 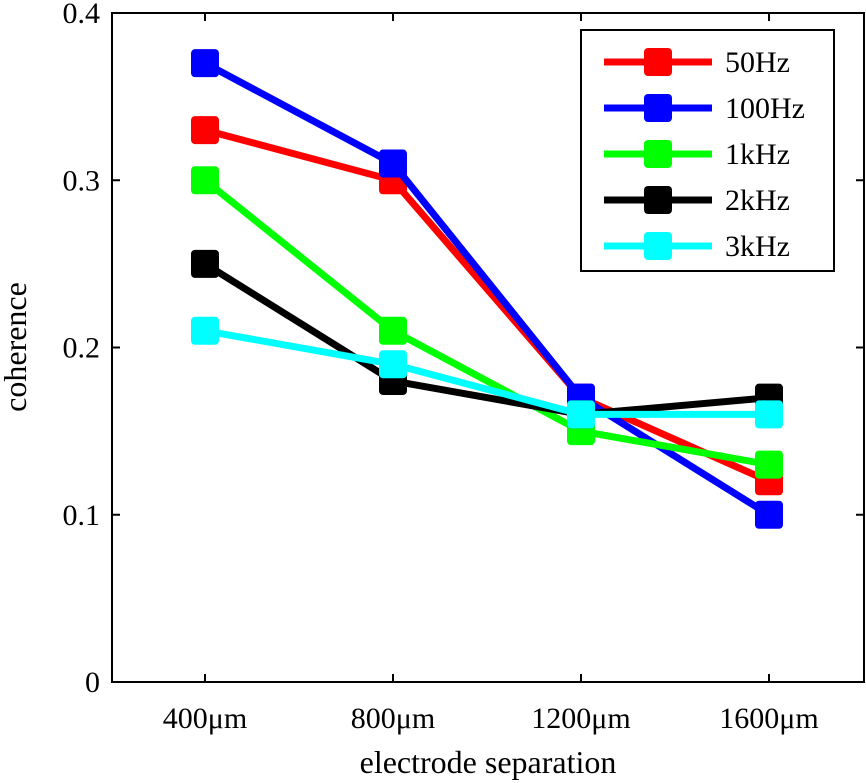 What do you see at coordinates (658, 62) in the screenshot?
I see `legend-marker-50hz` at bounding box center [658, 62].